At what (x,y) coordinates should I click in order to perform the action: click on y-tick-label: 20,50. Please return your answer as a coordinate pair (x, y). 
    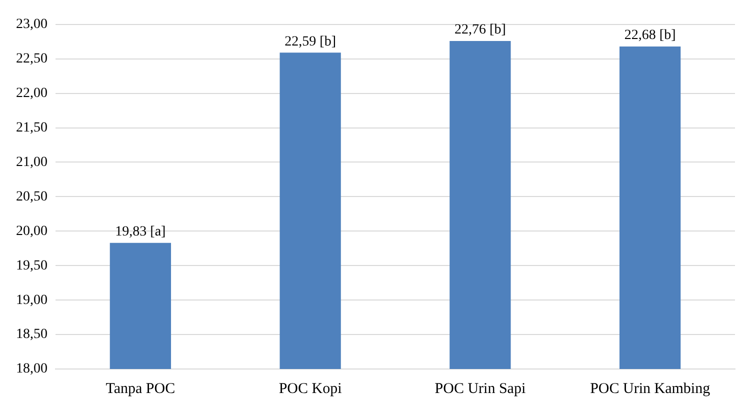
    Looking at the image, I should click on (32, 196).